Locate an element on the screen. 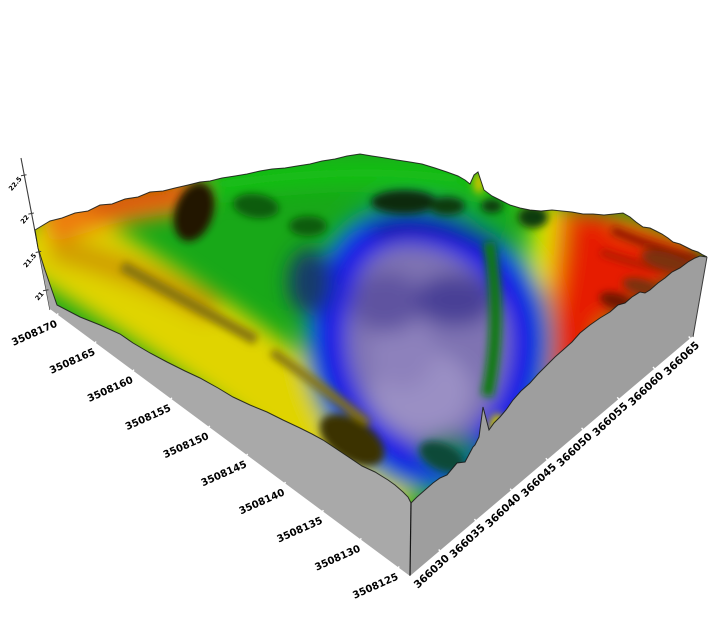 This screenshot has height=625, width=721. y-tick-label: 3508170 is located at coordinates (34, 334).